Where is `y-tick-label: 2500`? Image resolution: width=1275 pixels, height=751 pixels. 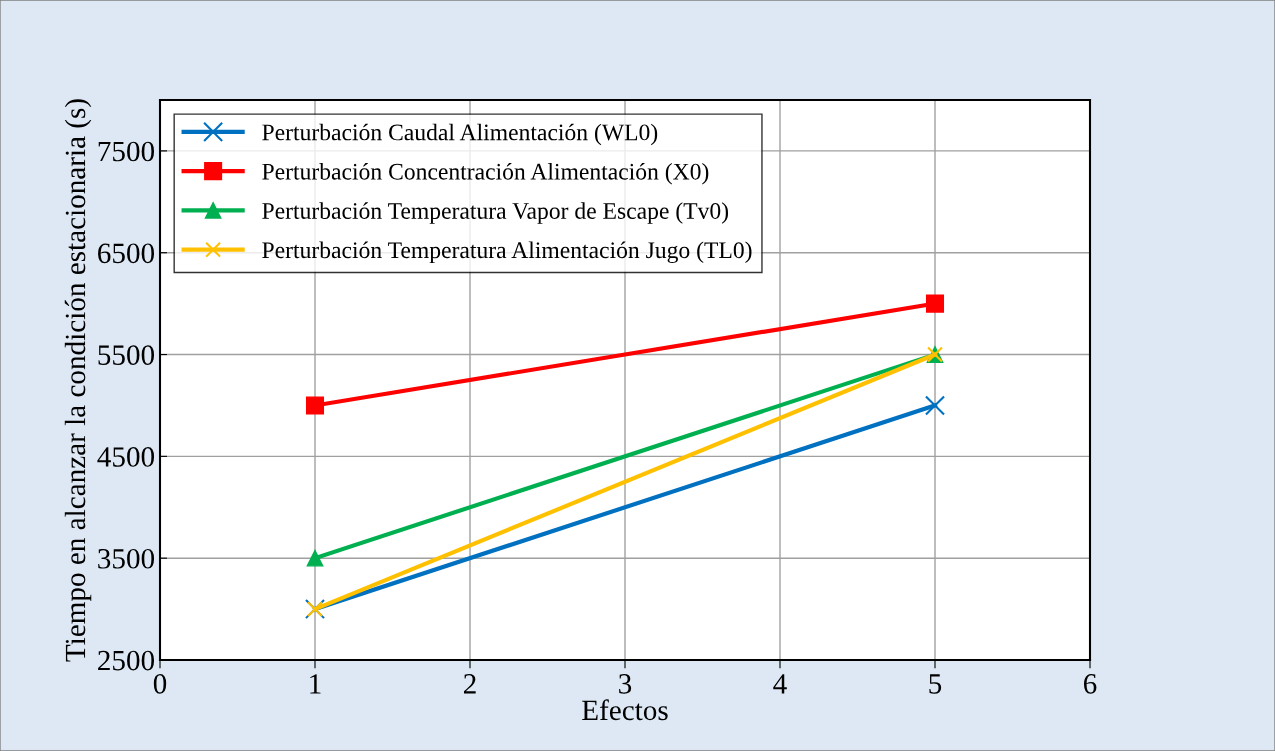
y-tick-label: 2500 is located at coordinates (126, 660).